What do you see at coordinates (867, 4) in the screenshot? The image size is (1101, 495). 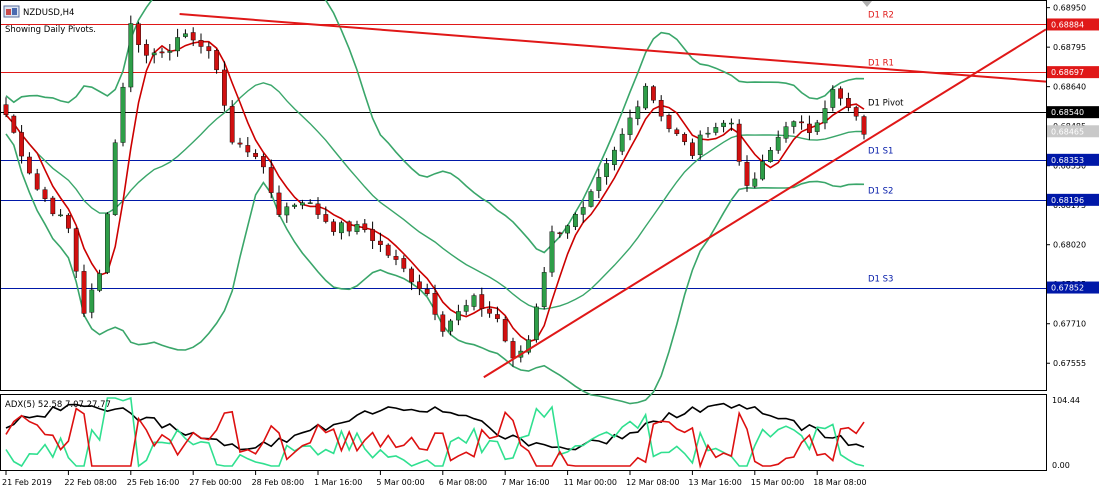 I see `chart-shift-marker-icon` at bounding box center [867, 4].